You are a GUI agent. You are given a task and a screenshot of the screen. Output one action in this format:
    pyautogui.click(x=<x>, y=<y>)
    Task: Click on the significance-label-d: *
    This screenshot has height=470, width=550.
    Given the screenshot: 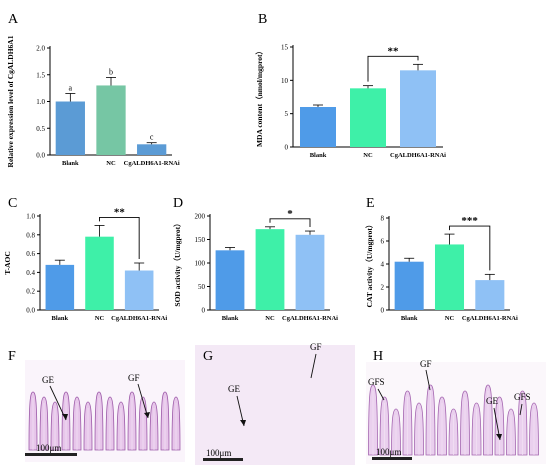 What is the action you would take?
    pyautogui.click(x=290, y=214)
    